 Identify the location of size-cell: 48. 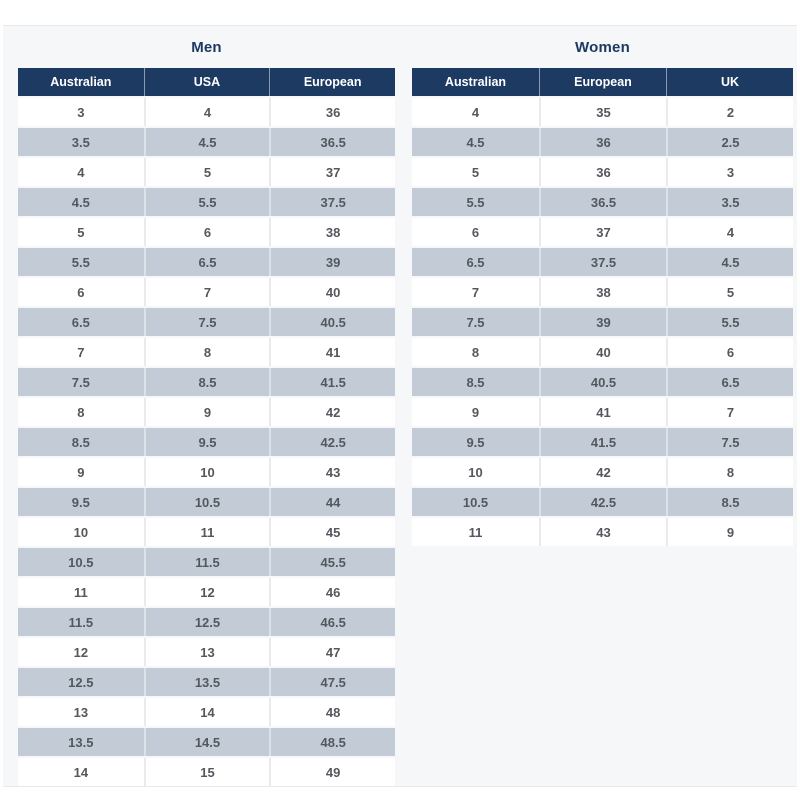
(332, 712).